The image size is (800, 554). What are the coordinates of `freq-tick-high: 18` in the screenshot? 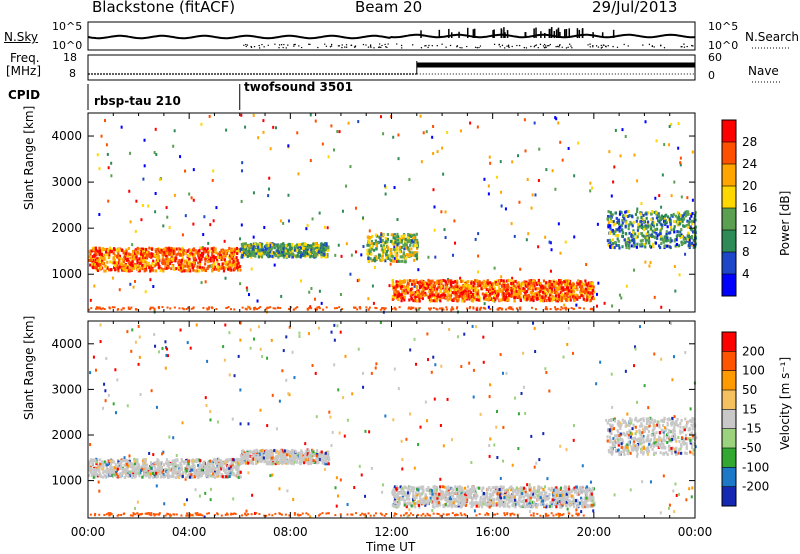 It's located at (70, 57).